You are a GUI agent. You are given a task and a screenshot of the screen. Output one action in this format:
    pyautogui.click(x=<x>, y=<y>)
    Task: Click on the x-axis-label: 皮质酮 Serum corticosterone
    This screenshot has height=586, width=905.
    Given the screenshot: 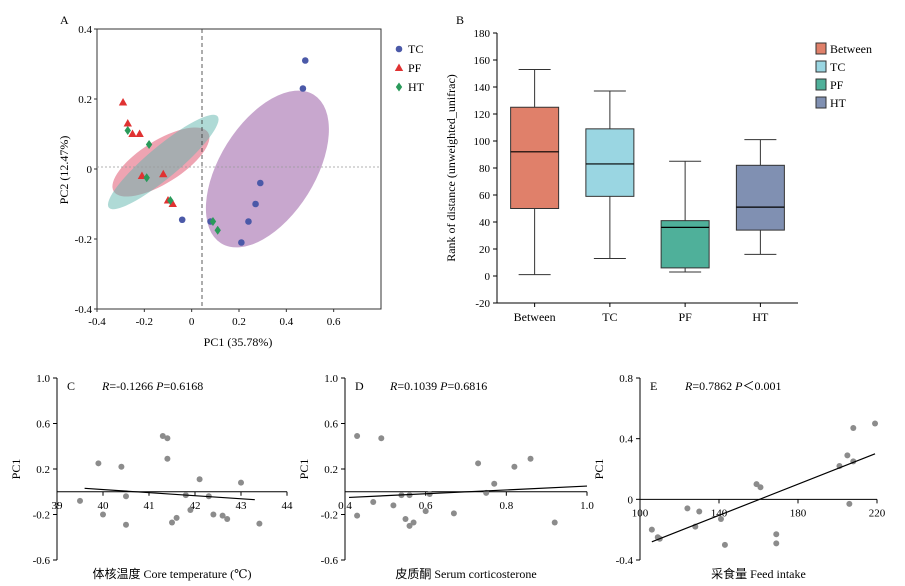 What is the action you would take?
    pyautogui.click(x=465, y=574)
    